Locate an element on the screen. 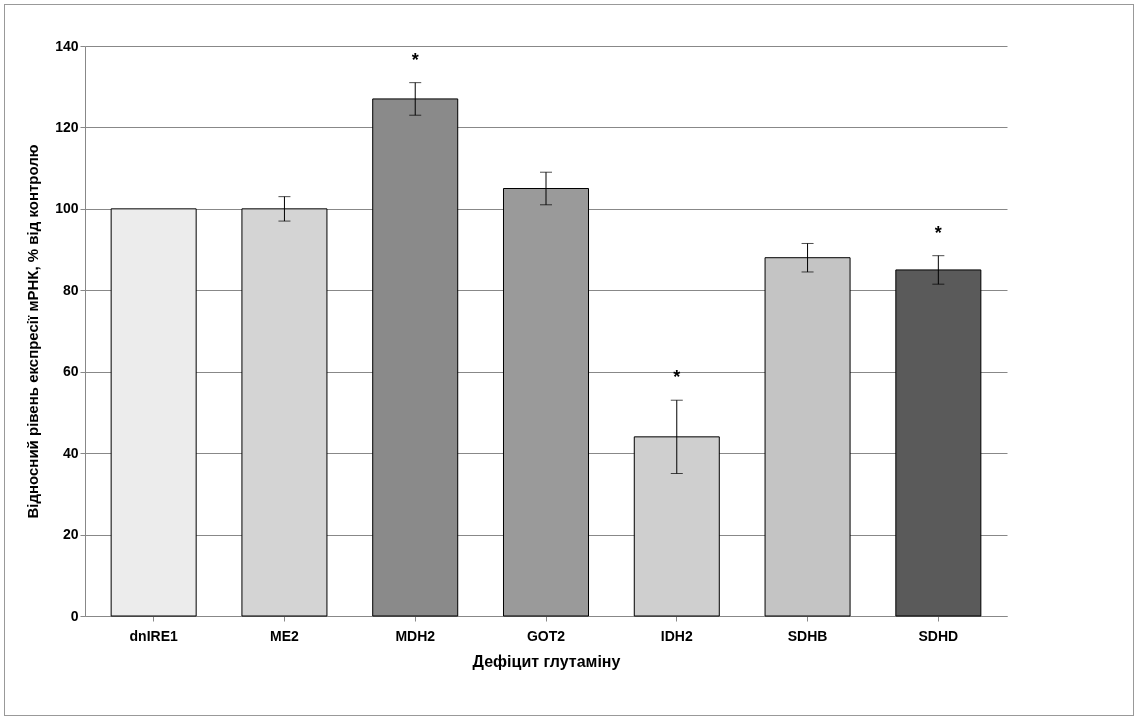 The width and height of the screenshot is (1140, 722). x-tick-label: ME2 is located at coordinates (285, 635).